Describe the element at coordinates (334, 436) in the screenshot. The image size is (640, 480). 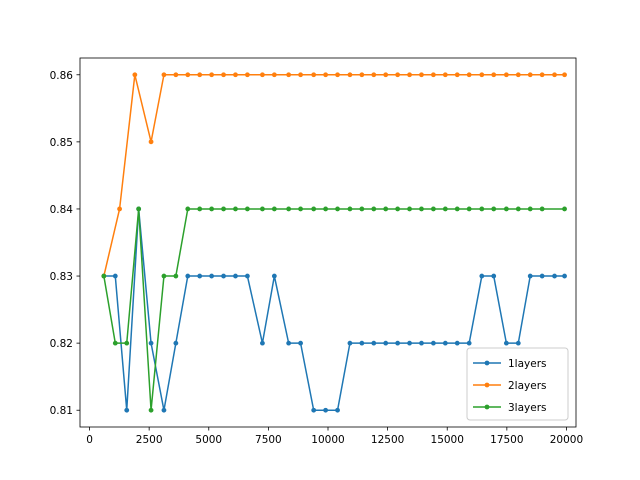
I see `x-axis-ticks: 0 2500 5000 7500 10000 12500 15000 17500 20000` at that location.